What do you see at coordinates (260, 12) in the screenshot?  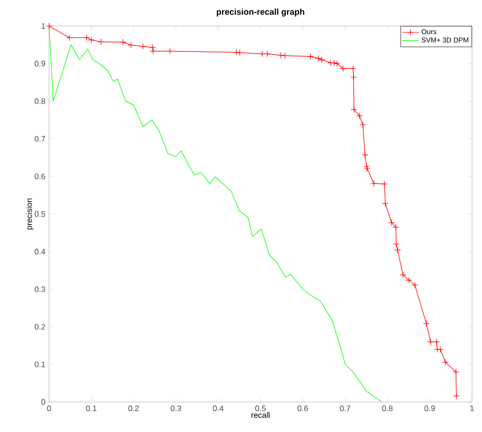 I see `chart-title: precision-recall graph` at bounding box center [260, 12].